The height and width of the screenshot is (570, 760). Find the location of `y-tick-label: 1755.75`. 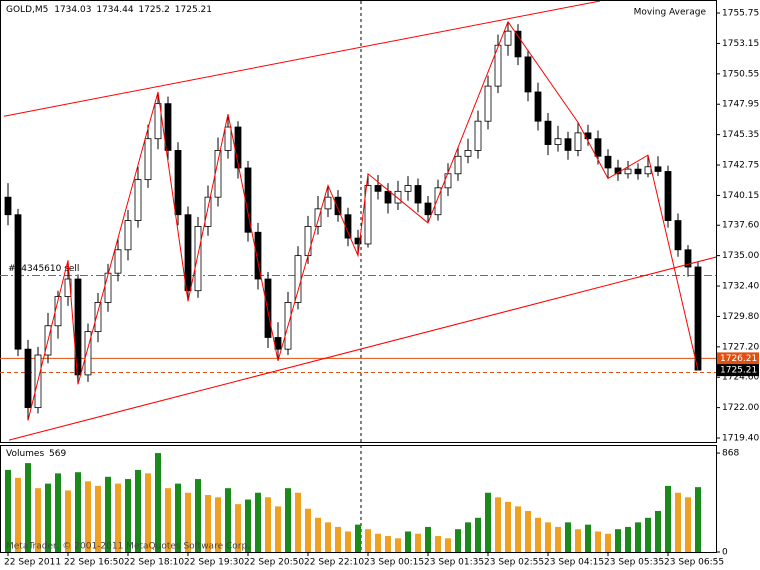

y-tick-label: 1755.75 is located at coordinates (740, 14).